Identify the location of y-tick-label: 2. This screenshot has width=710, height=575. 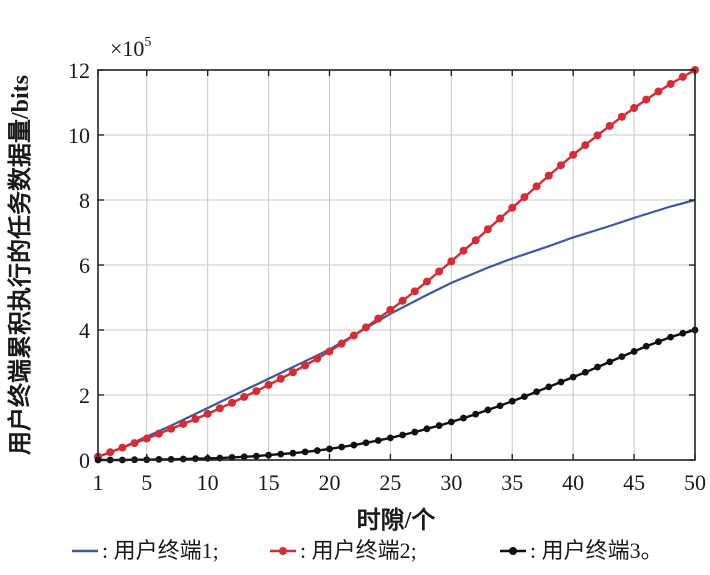
(84, 395).